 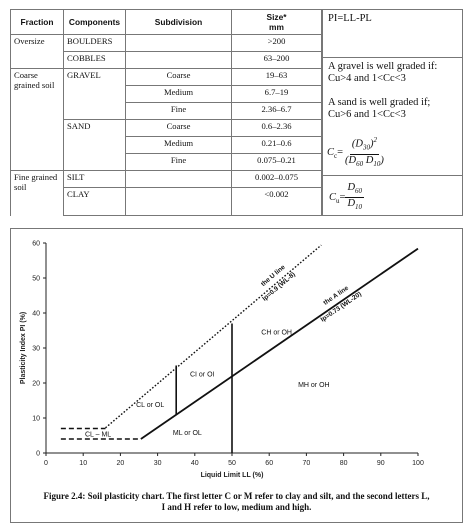 What do you see at coordinates (351, 187) in the screenshot?
I see `cu-num-d: D` at bounding box center [351, 187].